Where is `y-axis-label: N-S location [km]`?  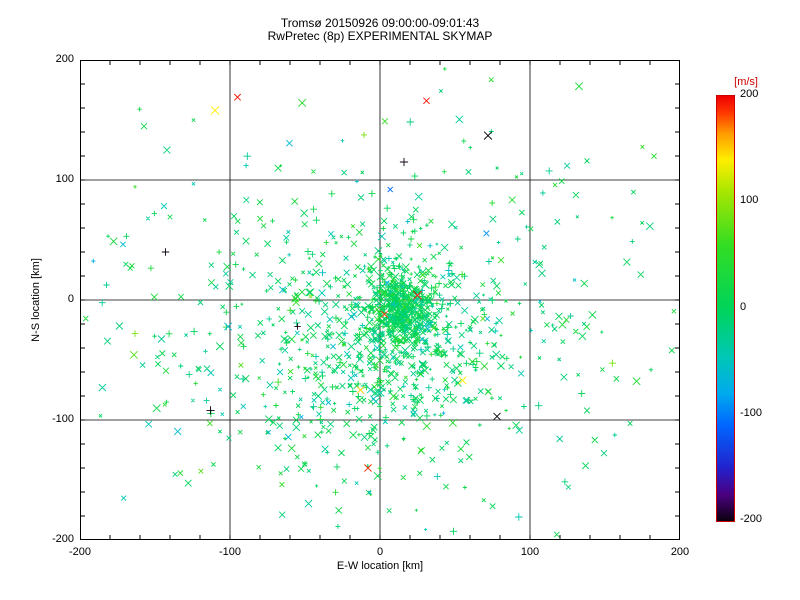
y-axis-label: N-S location [km] is located at coordinates (36, 300).